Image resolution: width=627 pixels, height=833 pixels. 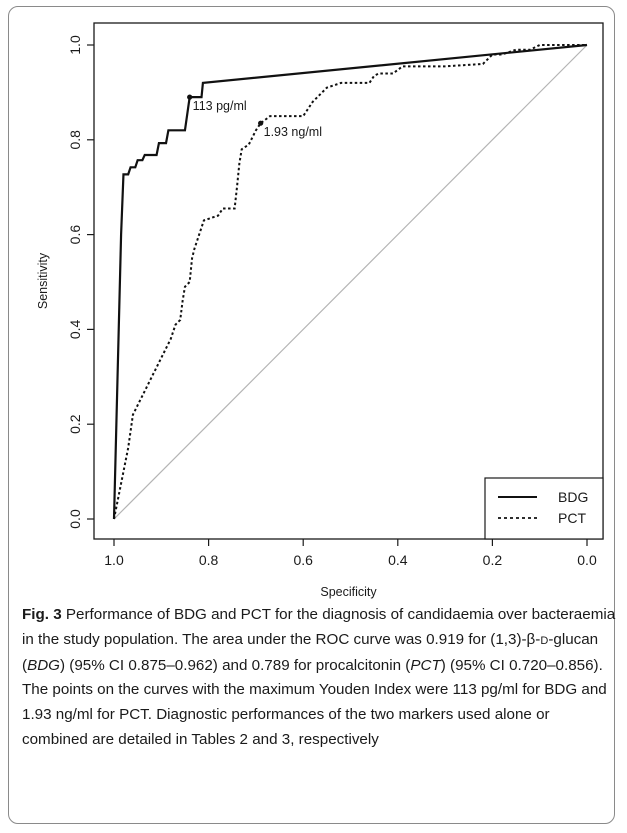 I want to click on legend-box, so click(x=544, y=508).